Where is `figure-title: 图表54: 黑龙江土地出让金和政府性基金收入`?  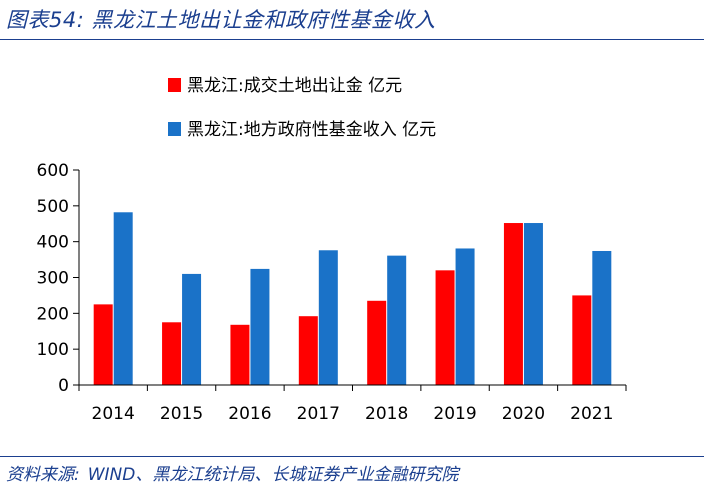 figure-title: 图表54: 黑龙江土地出让金和政府性基金收入 is located at coordinates (221, 20).